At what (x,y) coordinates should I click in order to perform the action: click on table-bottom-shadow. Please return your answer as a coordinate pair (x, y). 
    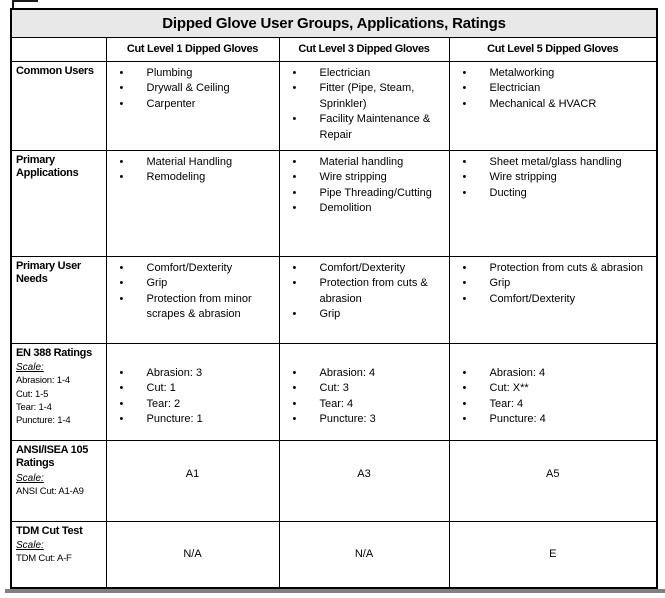
    Looking at the image, I should click on (335, 591).